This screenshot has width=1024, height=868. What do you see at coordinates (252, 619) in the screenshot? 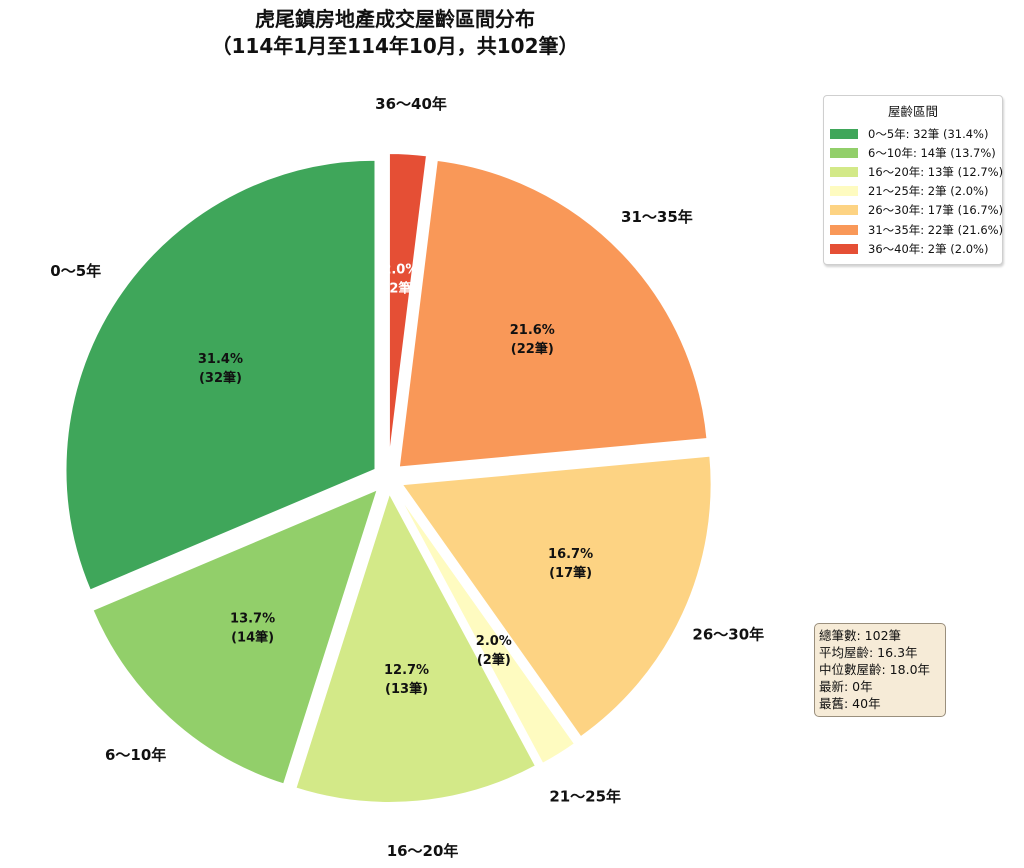
I see `slice-percent-label: 13.7%` at bounding box center [252, 619].